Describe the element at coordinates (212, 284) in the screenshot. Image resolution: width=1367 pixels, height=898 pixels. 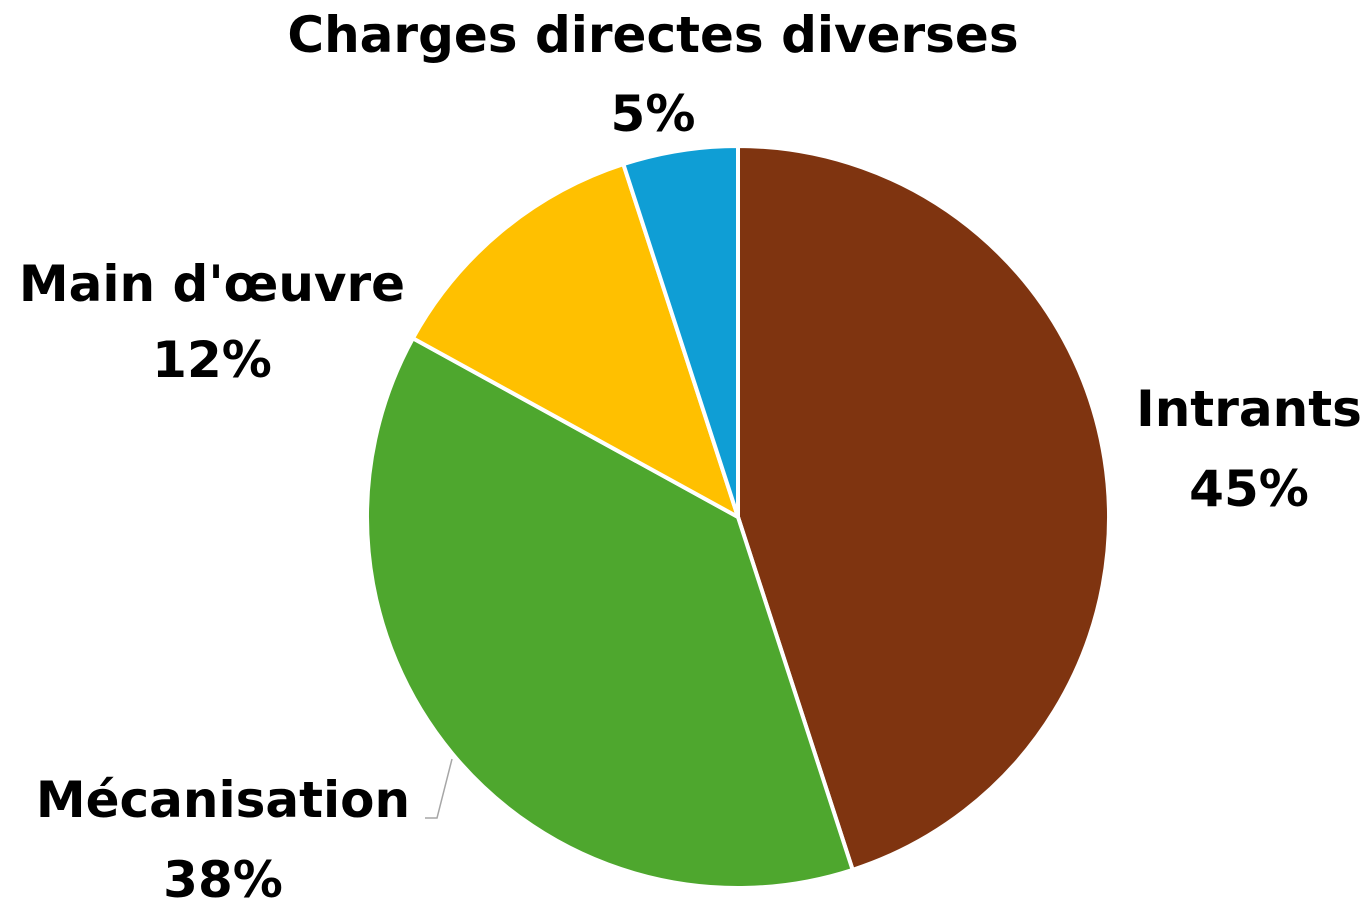
I see `slice-name-label: Main d'œuvre` at that location.